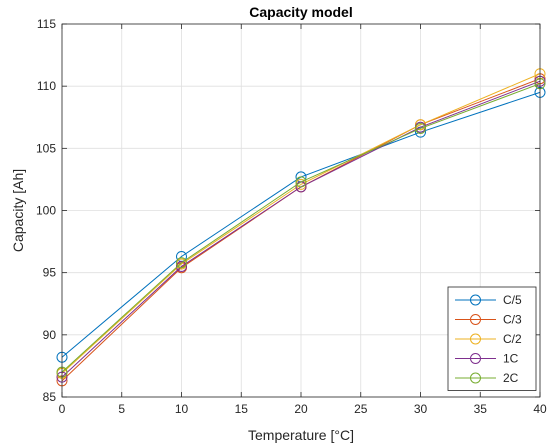 The height and width of the screenshot is (447, 550). I want to click on legend-label-c3: C/3, so click(512, 320).